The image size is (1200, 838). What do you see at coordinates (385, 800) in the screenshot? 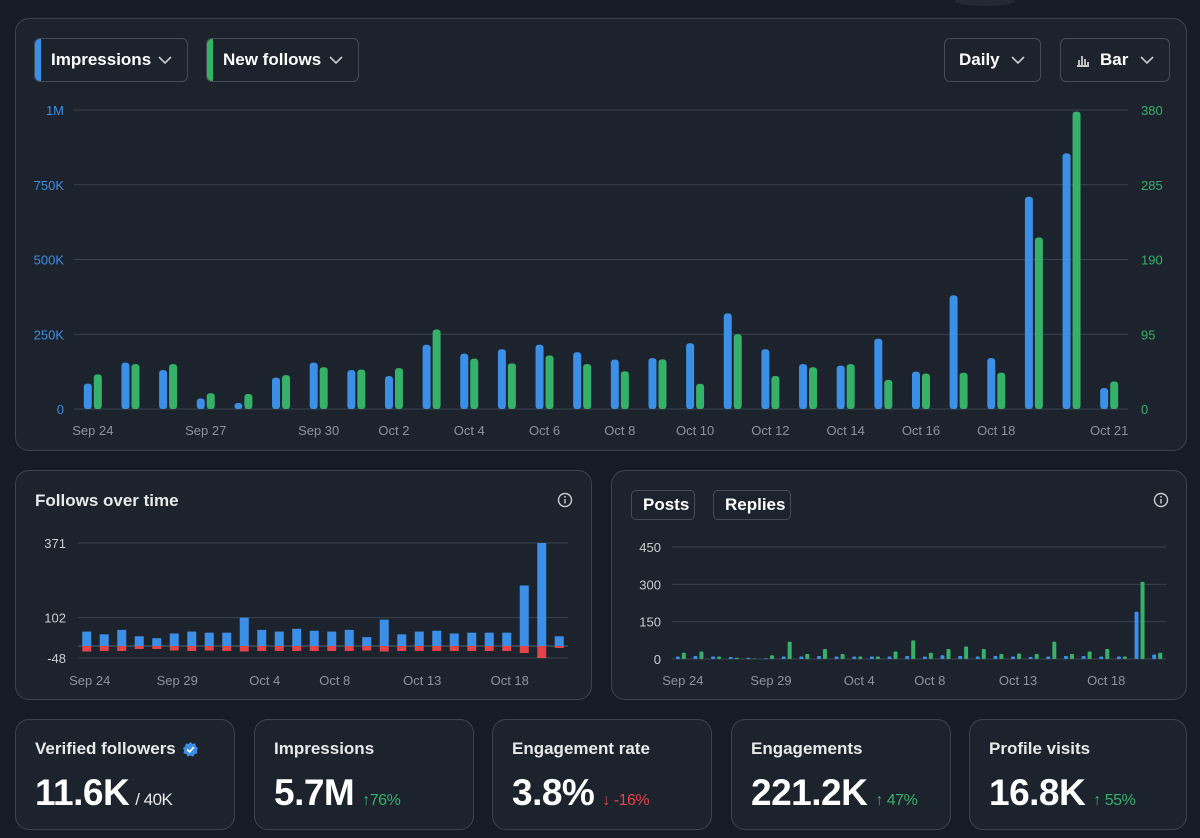
I see `stat-change-text: 76%` at bounding box center [385, 800].